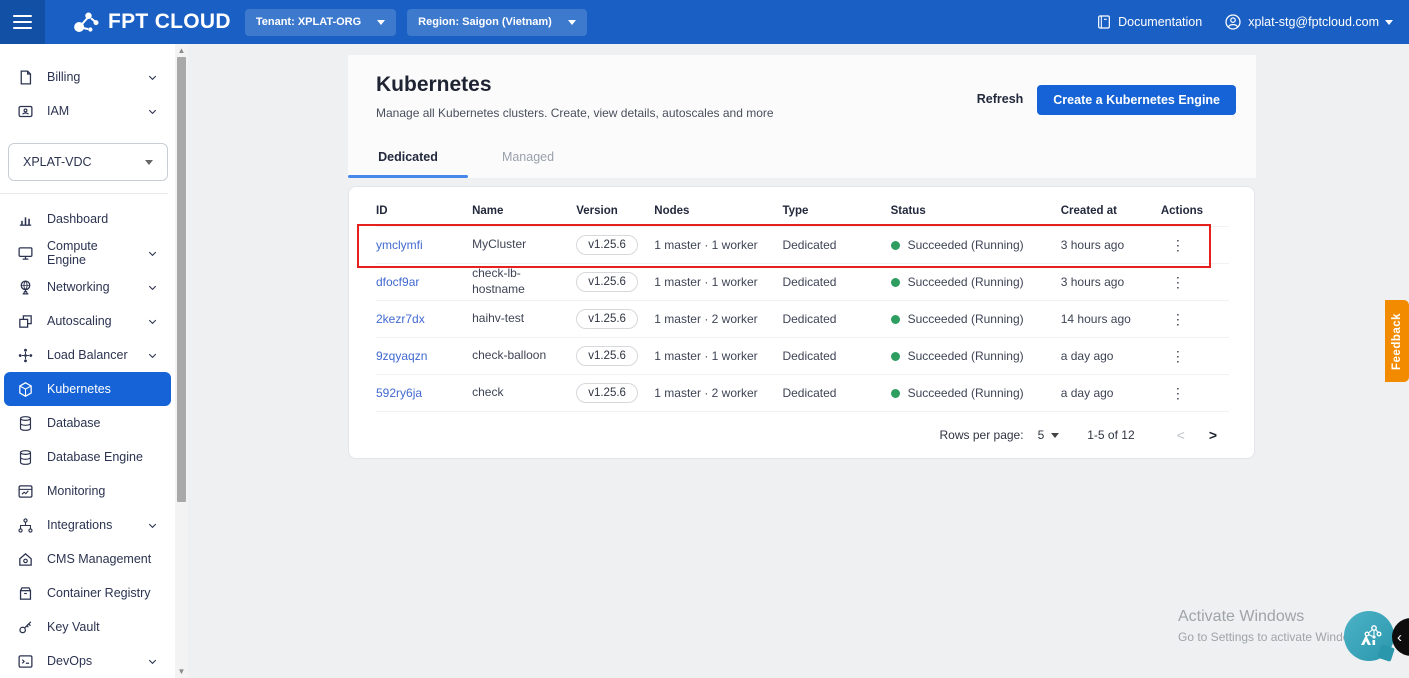  Describe the element at coordinates (402, 356) in the screenshot. I see `cluster-id-link: 9zqyaqzn` at that location.